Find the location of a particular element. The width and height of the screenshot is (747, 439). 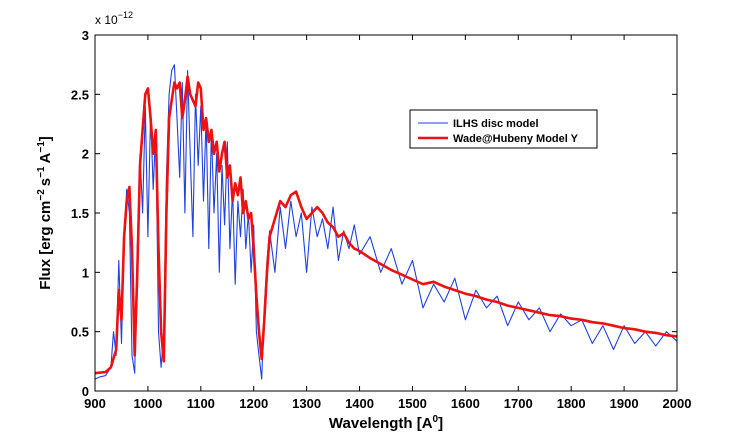

y-tick-label: 2 is located at coordinates (85, 154).